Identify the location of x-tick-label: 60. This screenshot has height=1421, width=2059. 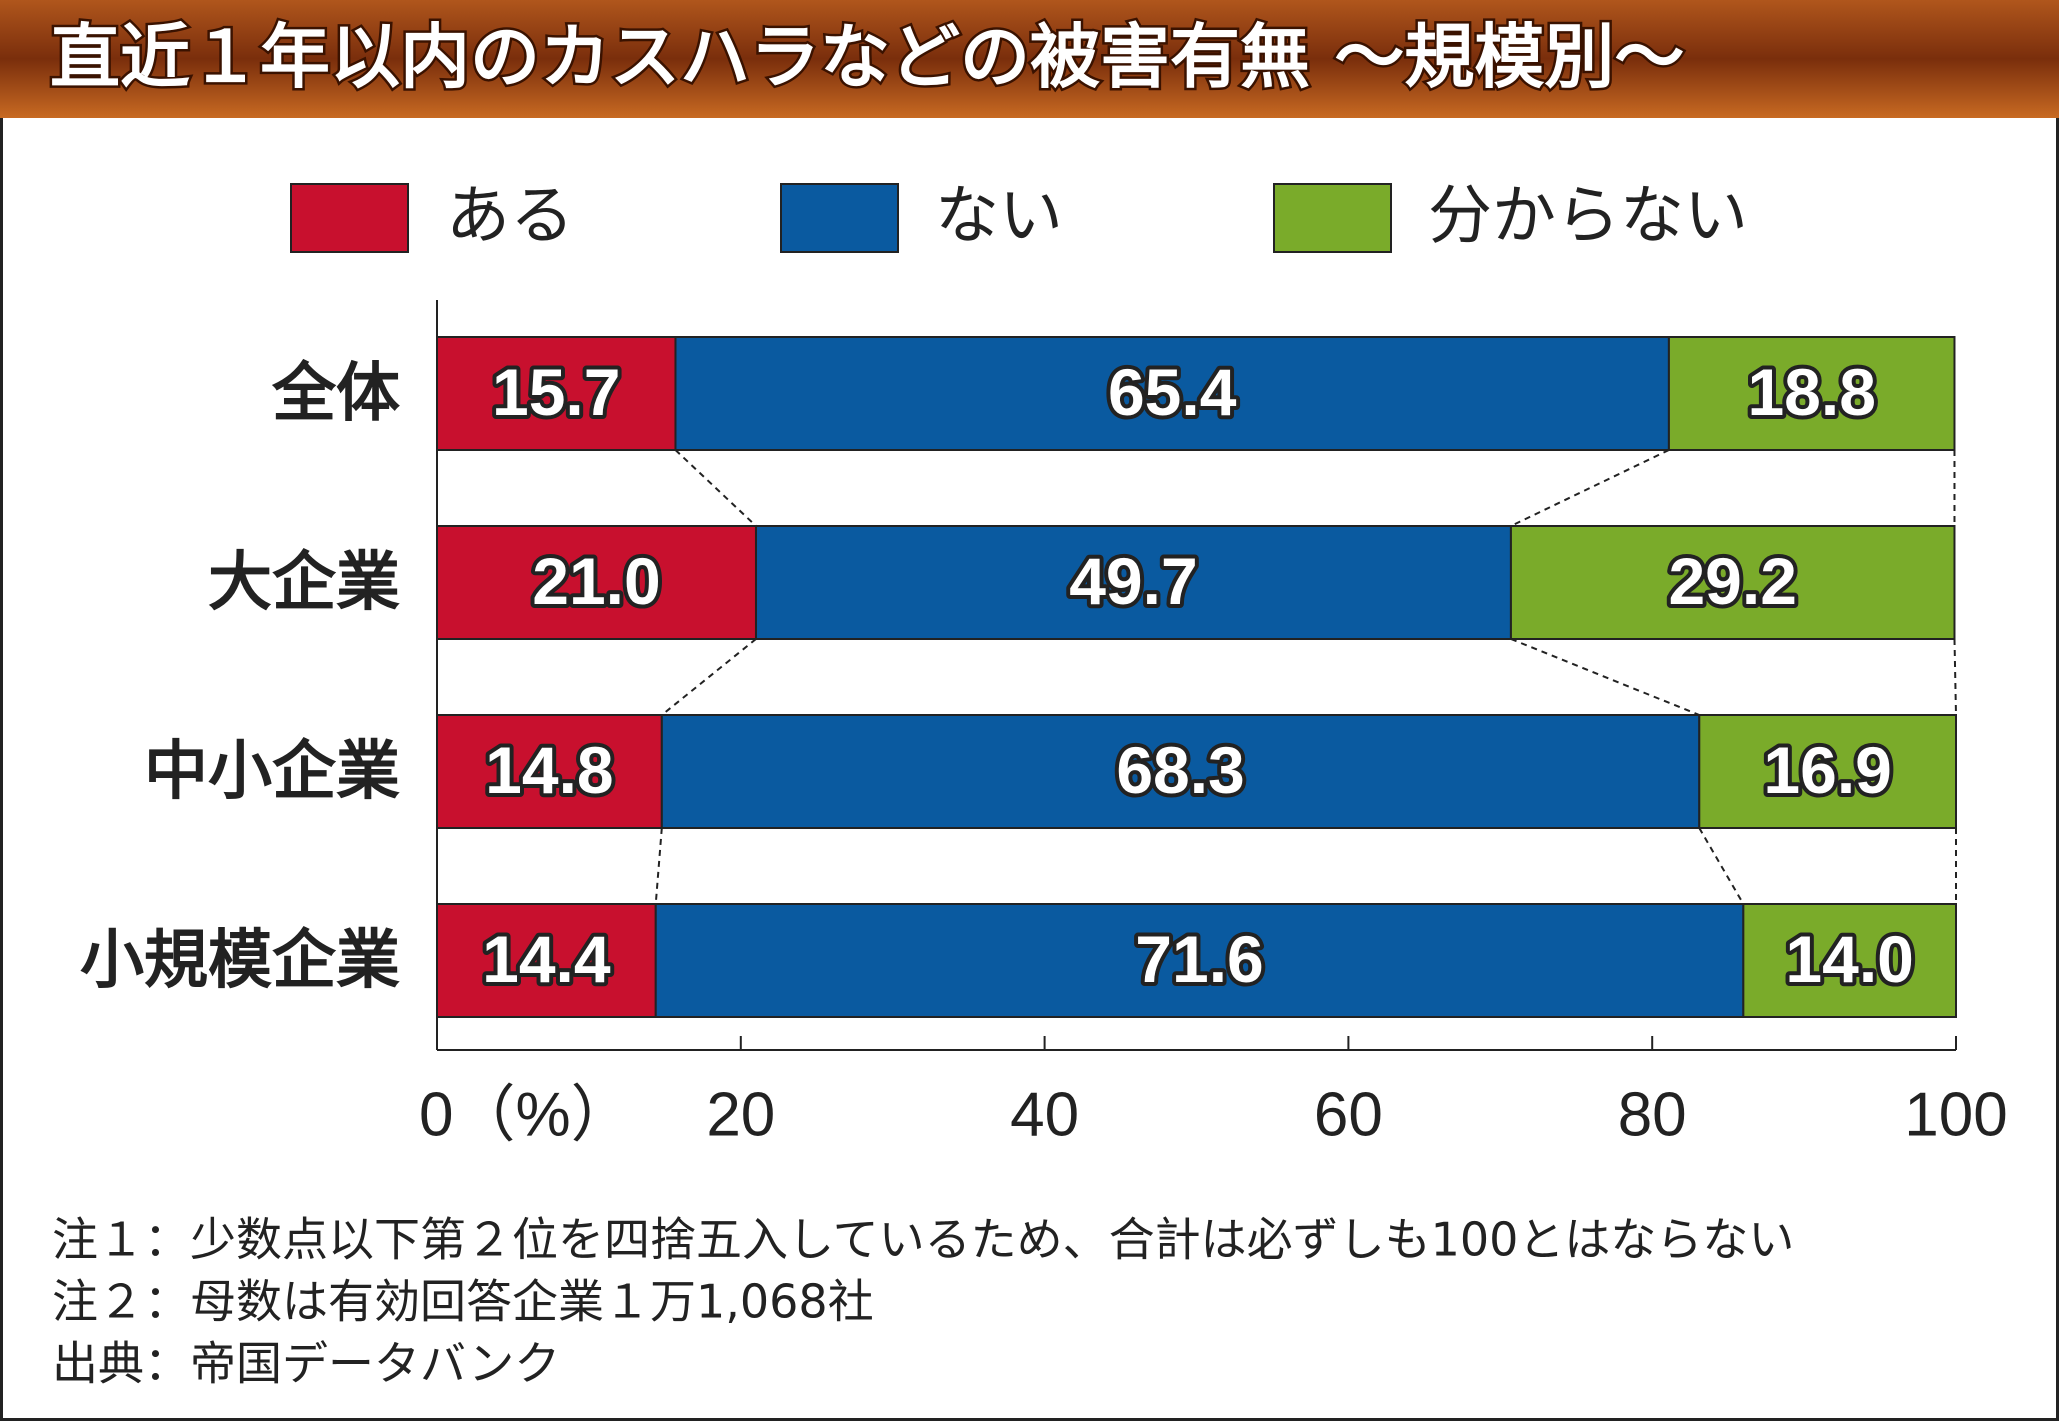
(1348, 1114).